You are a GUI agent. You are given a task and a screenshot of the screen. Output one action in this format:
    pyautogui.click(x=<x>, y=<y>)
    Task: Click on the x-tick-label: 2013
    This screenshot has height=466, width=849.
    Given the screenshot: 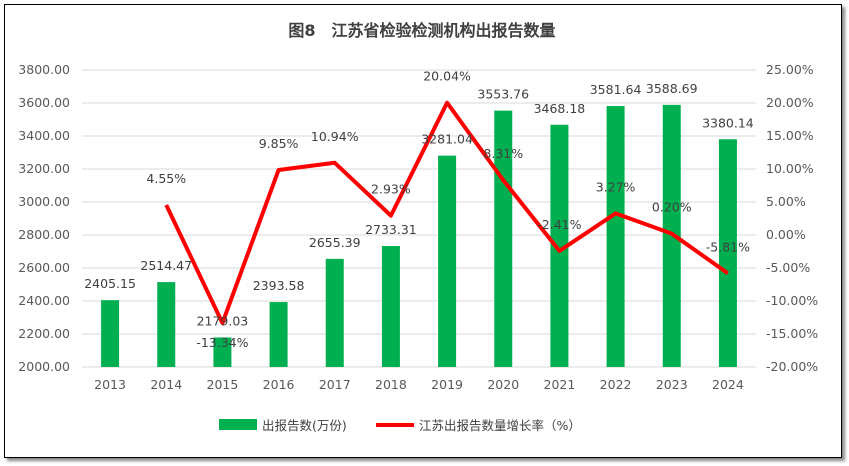 What is the action you would take?
    pyautogui.click(x=110, y=384)
    